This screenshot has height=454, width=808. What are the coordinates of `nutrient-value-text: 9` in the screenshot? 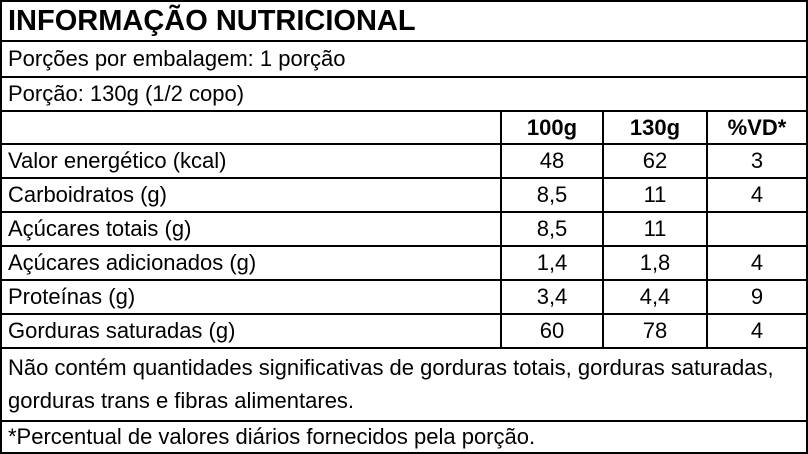 It's located at (757, 296).